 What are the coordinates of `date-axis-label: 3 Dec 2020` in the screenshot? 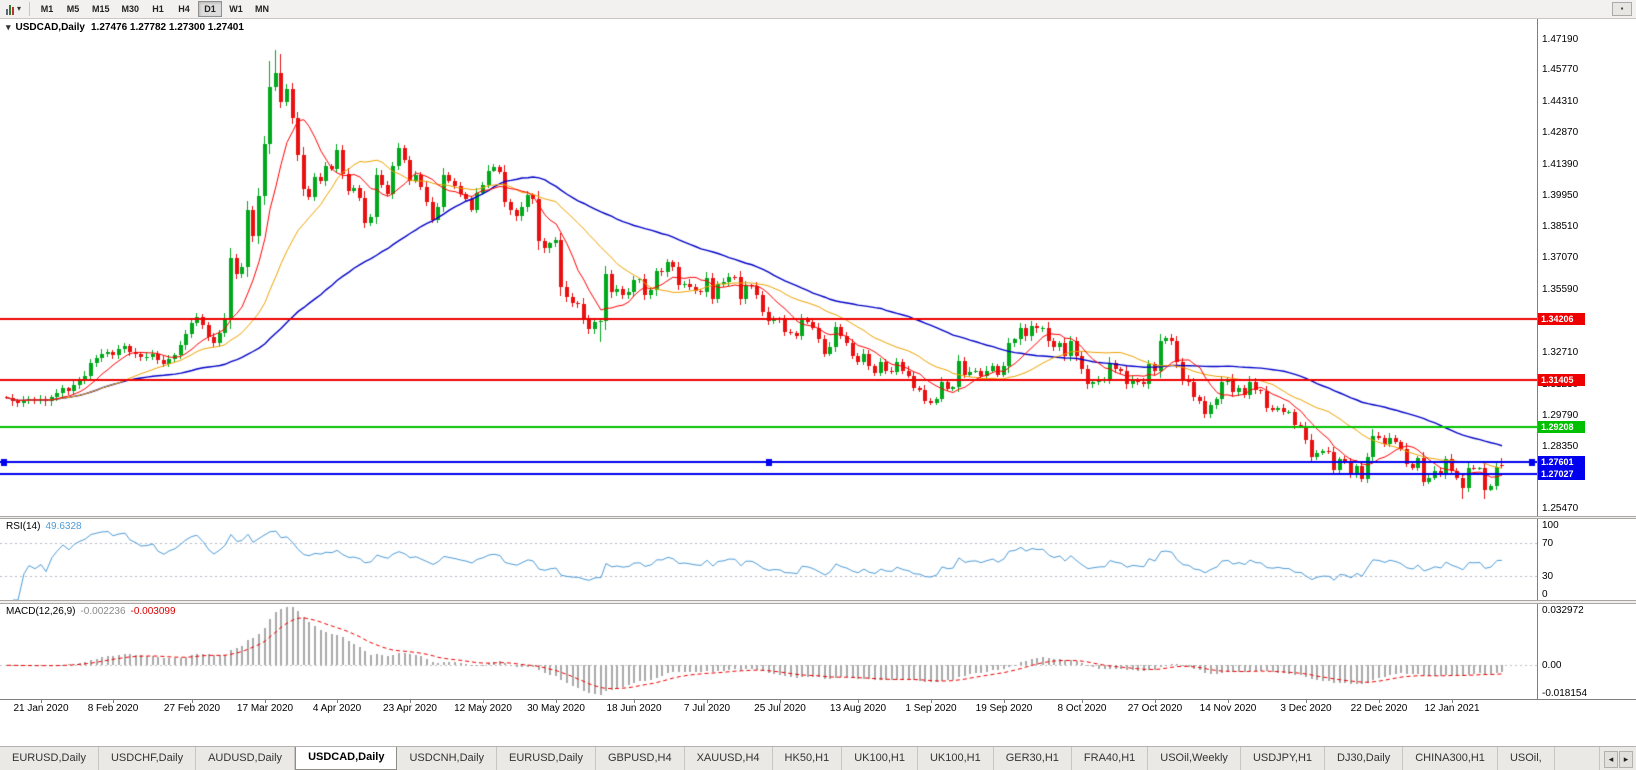 It's located at (1306, 708).